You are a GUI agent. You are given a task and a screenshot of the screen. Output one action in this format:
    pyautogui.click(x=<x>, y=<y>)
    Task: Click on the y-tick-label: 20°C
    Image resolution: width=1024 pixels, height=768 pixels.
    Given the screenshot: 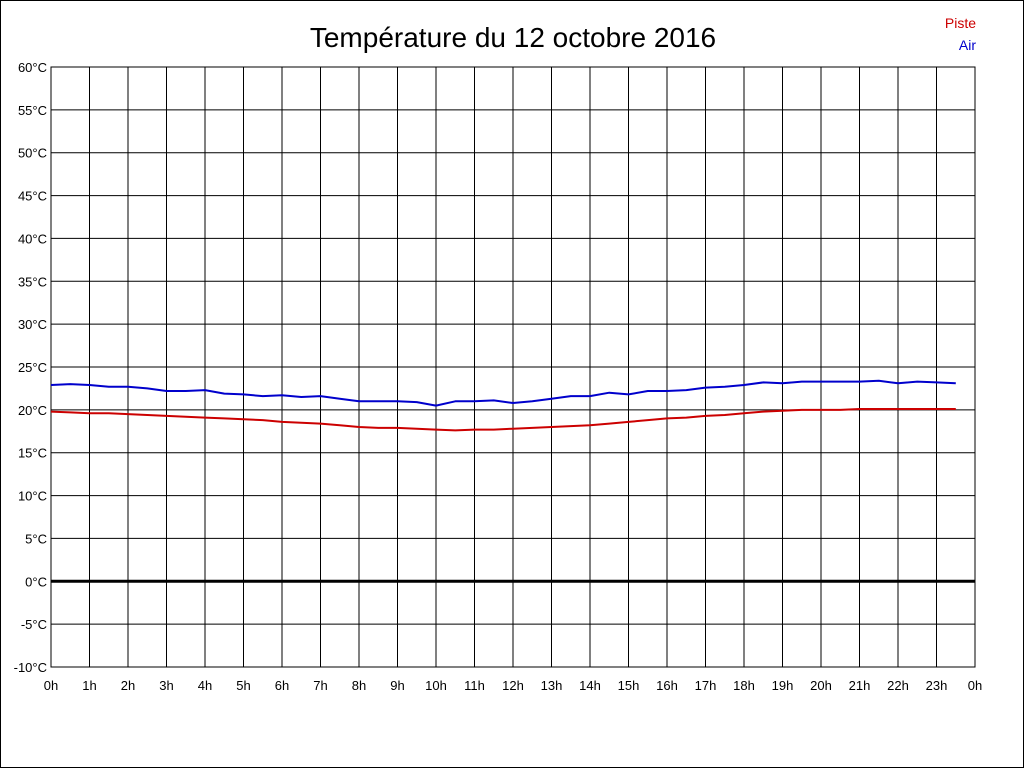 What is the action you would take?
    pyautogui.click(x=32, y=410)
    